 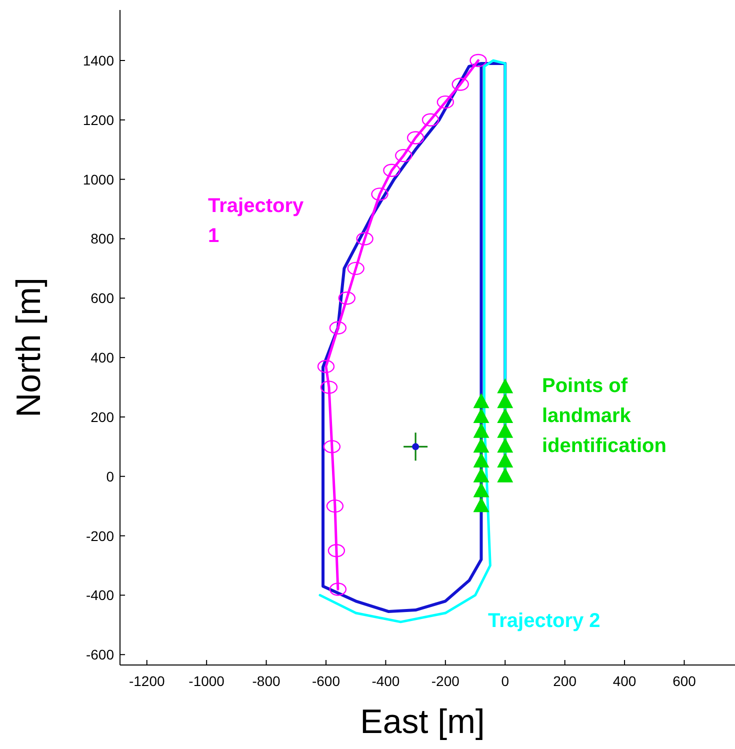 I want to click on series-label: Points of landmark identification, so click(x=604, y=416).